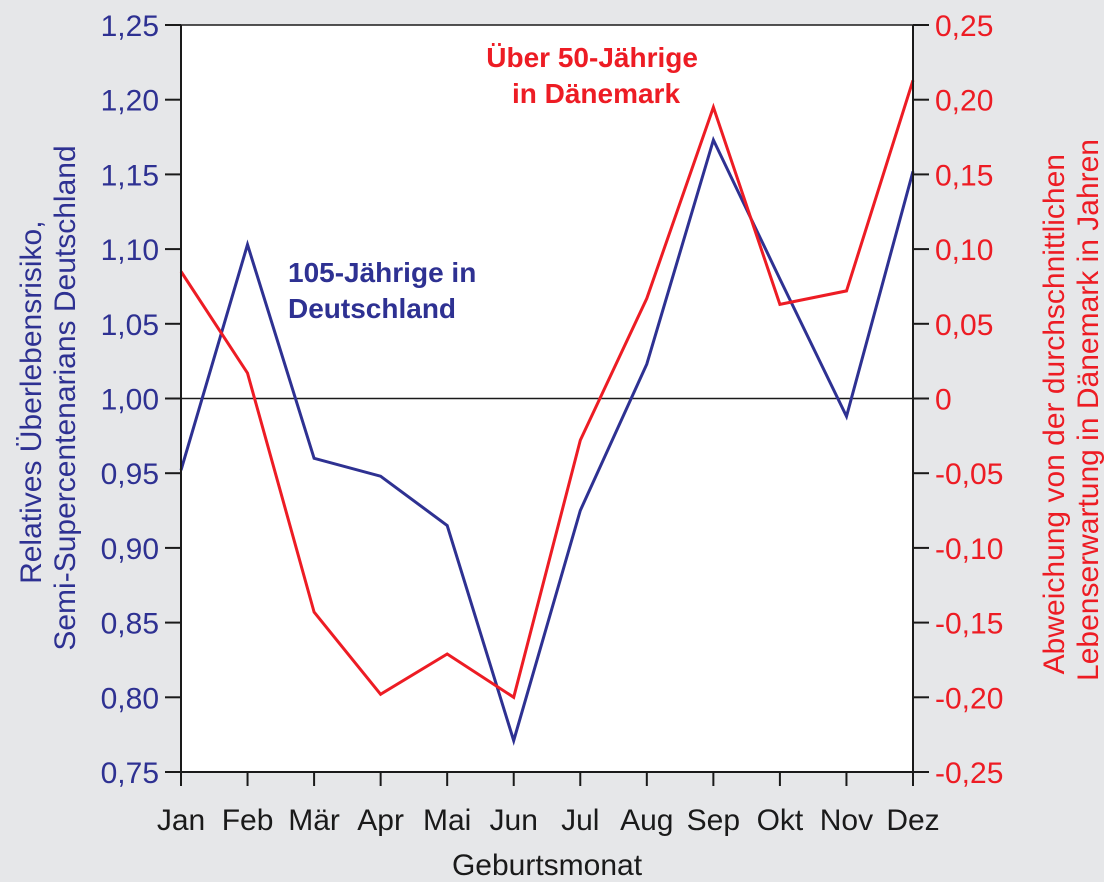 The height and width of the screenshot is (882, 1104). What do you see at coordinates (130, 549) in the screenshot?
I see `left-tick-label: 0,90` at bounding box center [130, 549].